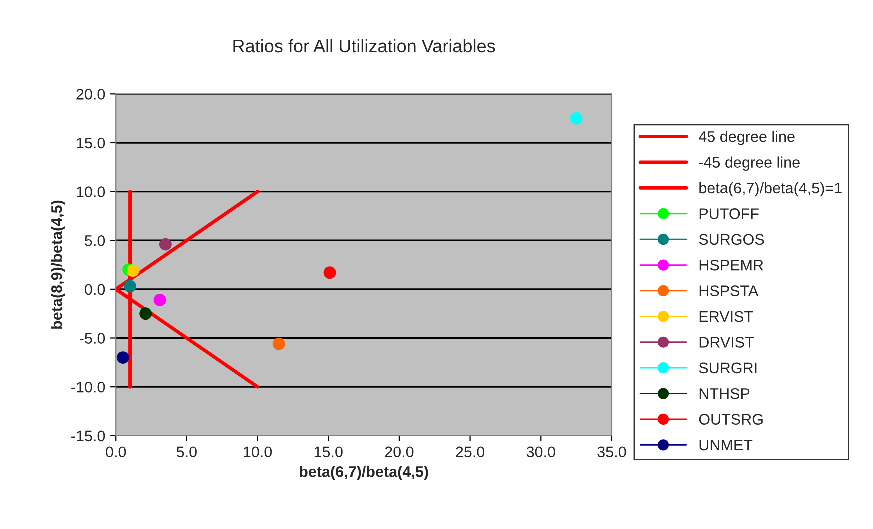 The height and width of the screenshot is (529, 873). What do you see at coordinates (728, 368) in the screenshot?
I see `legend-label: SURGRI` at bounding box center [728, 368].